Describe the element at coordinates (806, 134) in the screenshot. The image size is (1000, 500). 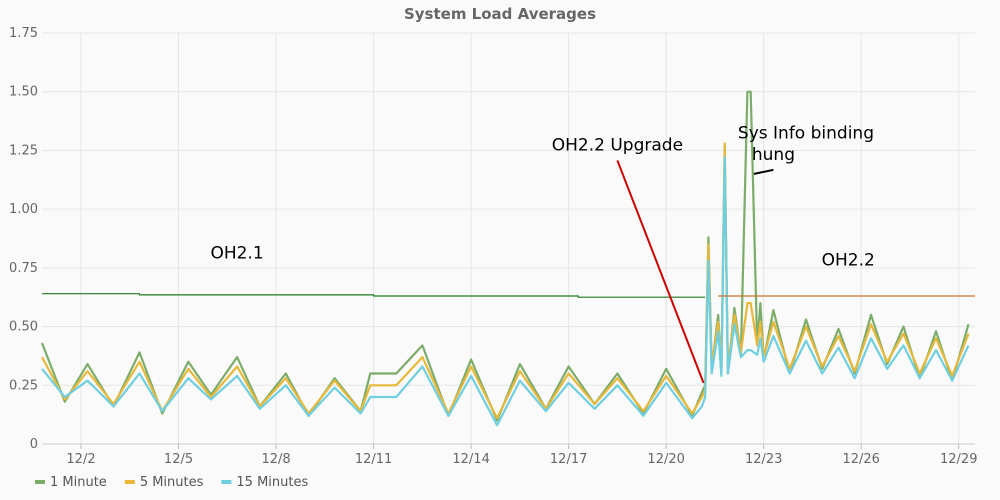
I see `annotation-text: Sys Info binding` at that location.